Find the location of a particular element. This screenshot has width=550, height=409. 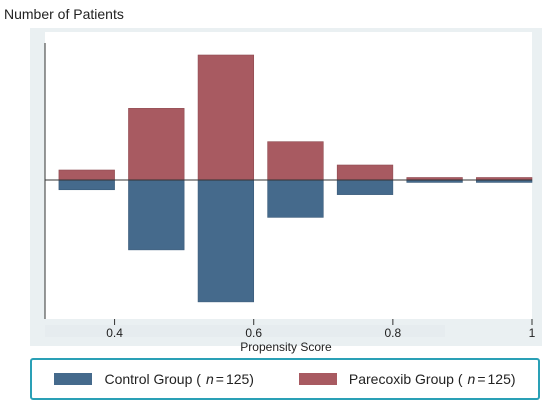

legend-label-parecoxib: Parecoxib Group is located at coordinates (401, 379).